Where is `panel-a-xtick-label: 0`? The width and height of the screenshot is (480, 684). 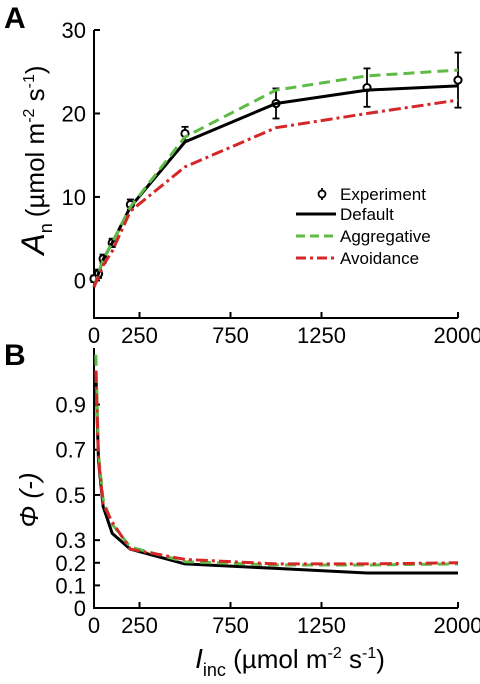
panel-a-xtick-label: 0 is located at coordinates (94, 335).